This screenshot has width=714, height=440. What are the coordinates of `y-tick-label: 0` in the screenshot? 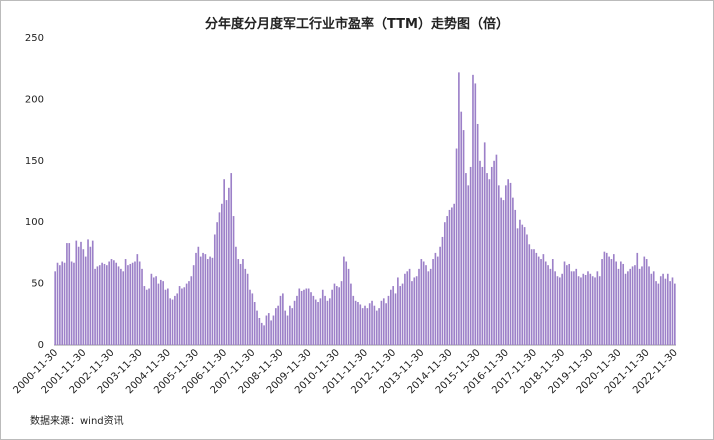 It's located at (41, 345).